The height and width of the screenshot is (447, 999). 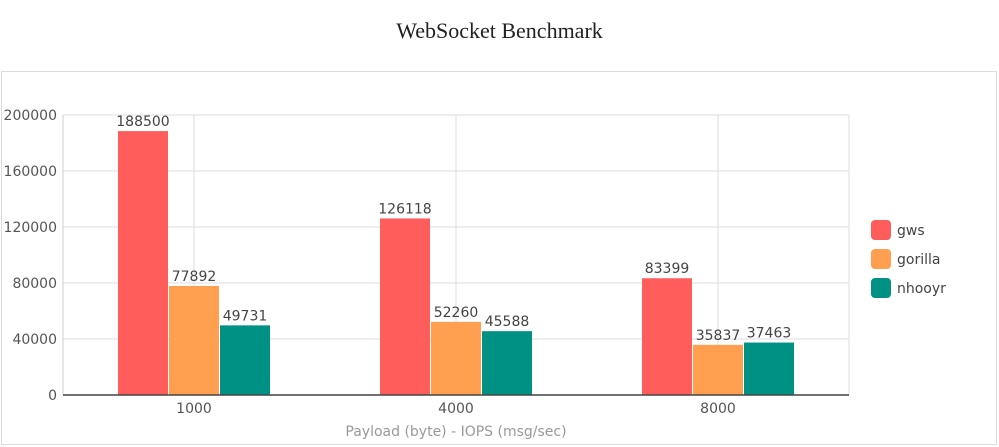 I want to click on x-axis-title: Payload (byte) - IOPS (msg/sec), so click(x=455, y=432).